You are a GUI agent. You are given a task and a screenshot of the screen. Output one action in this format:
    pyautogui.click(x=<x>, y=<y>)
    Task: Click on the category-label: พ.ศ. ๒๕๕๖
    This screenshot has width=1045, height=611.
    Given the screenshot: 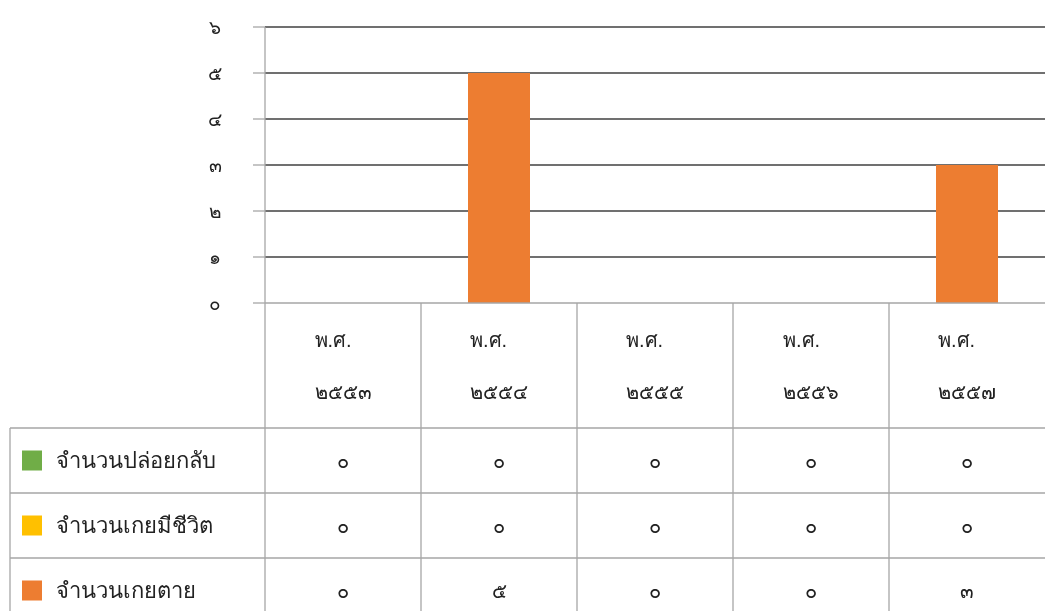 What is the action you would take?
    pyautogui.click(x=811, y=365)
    